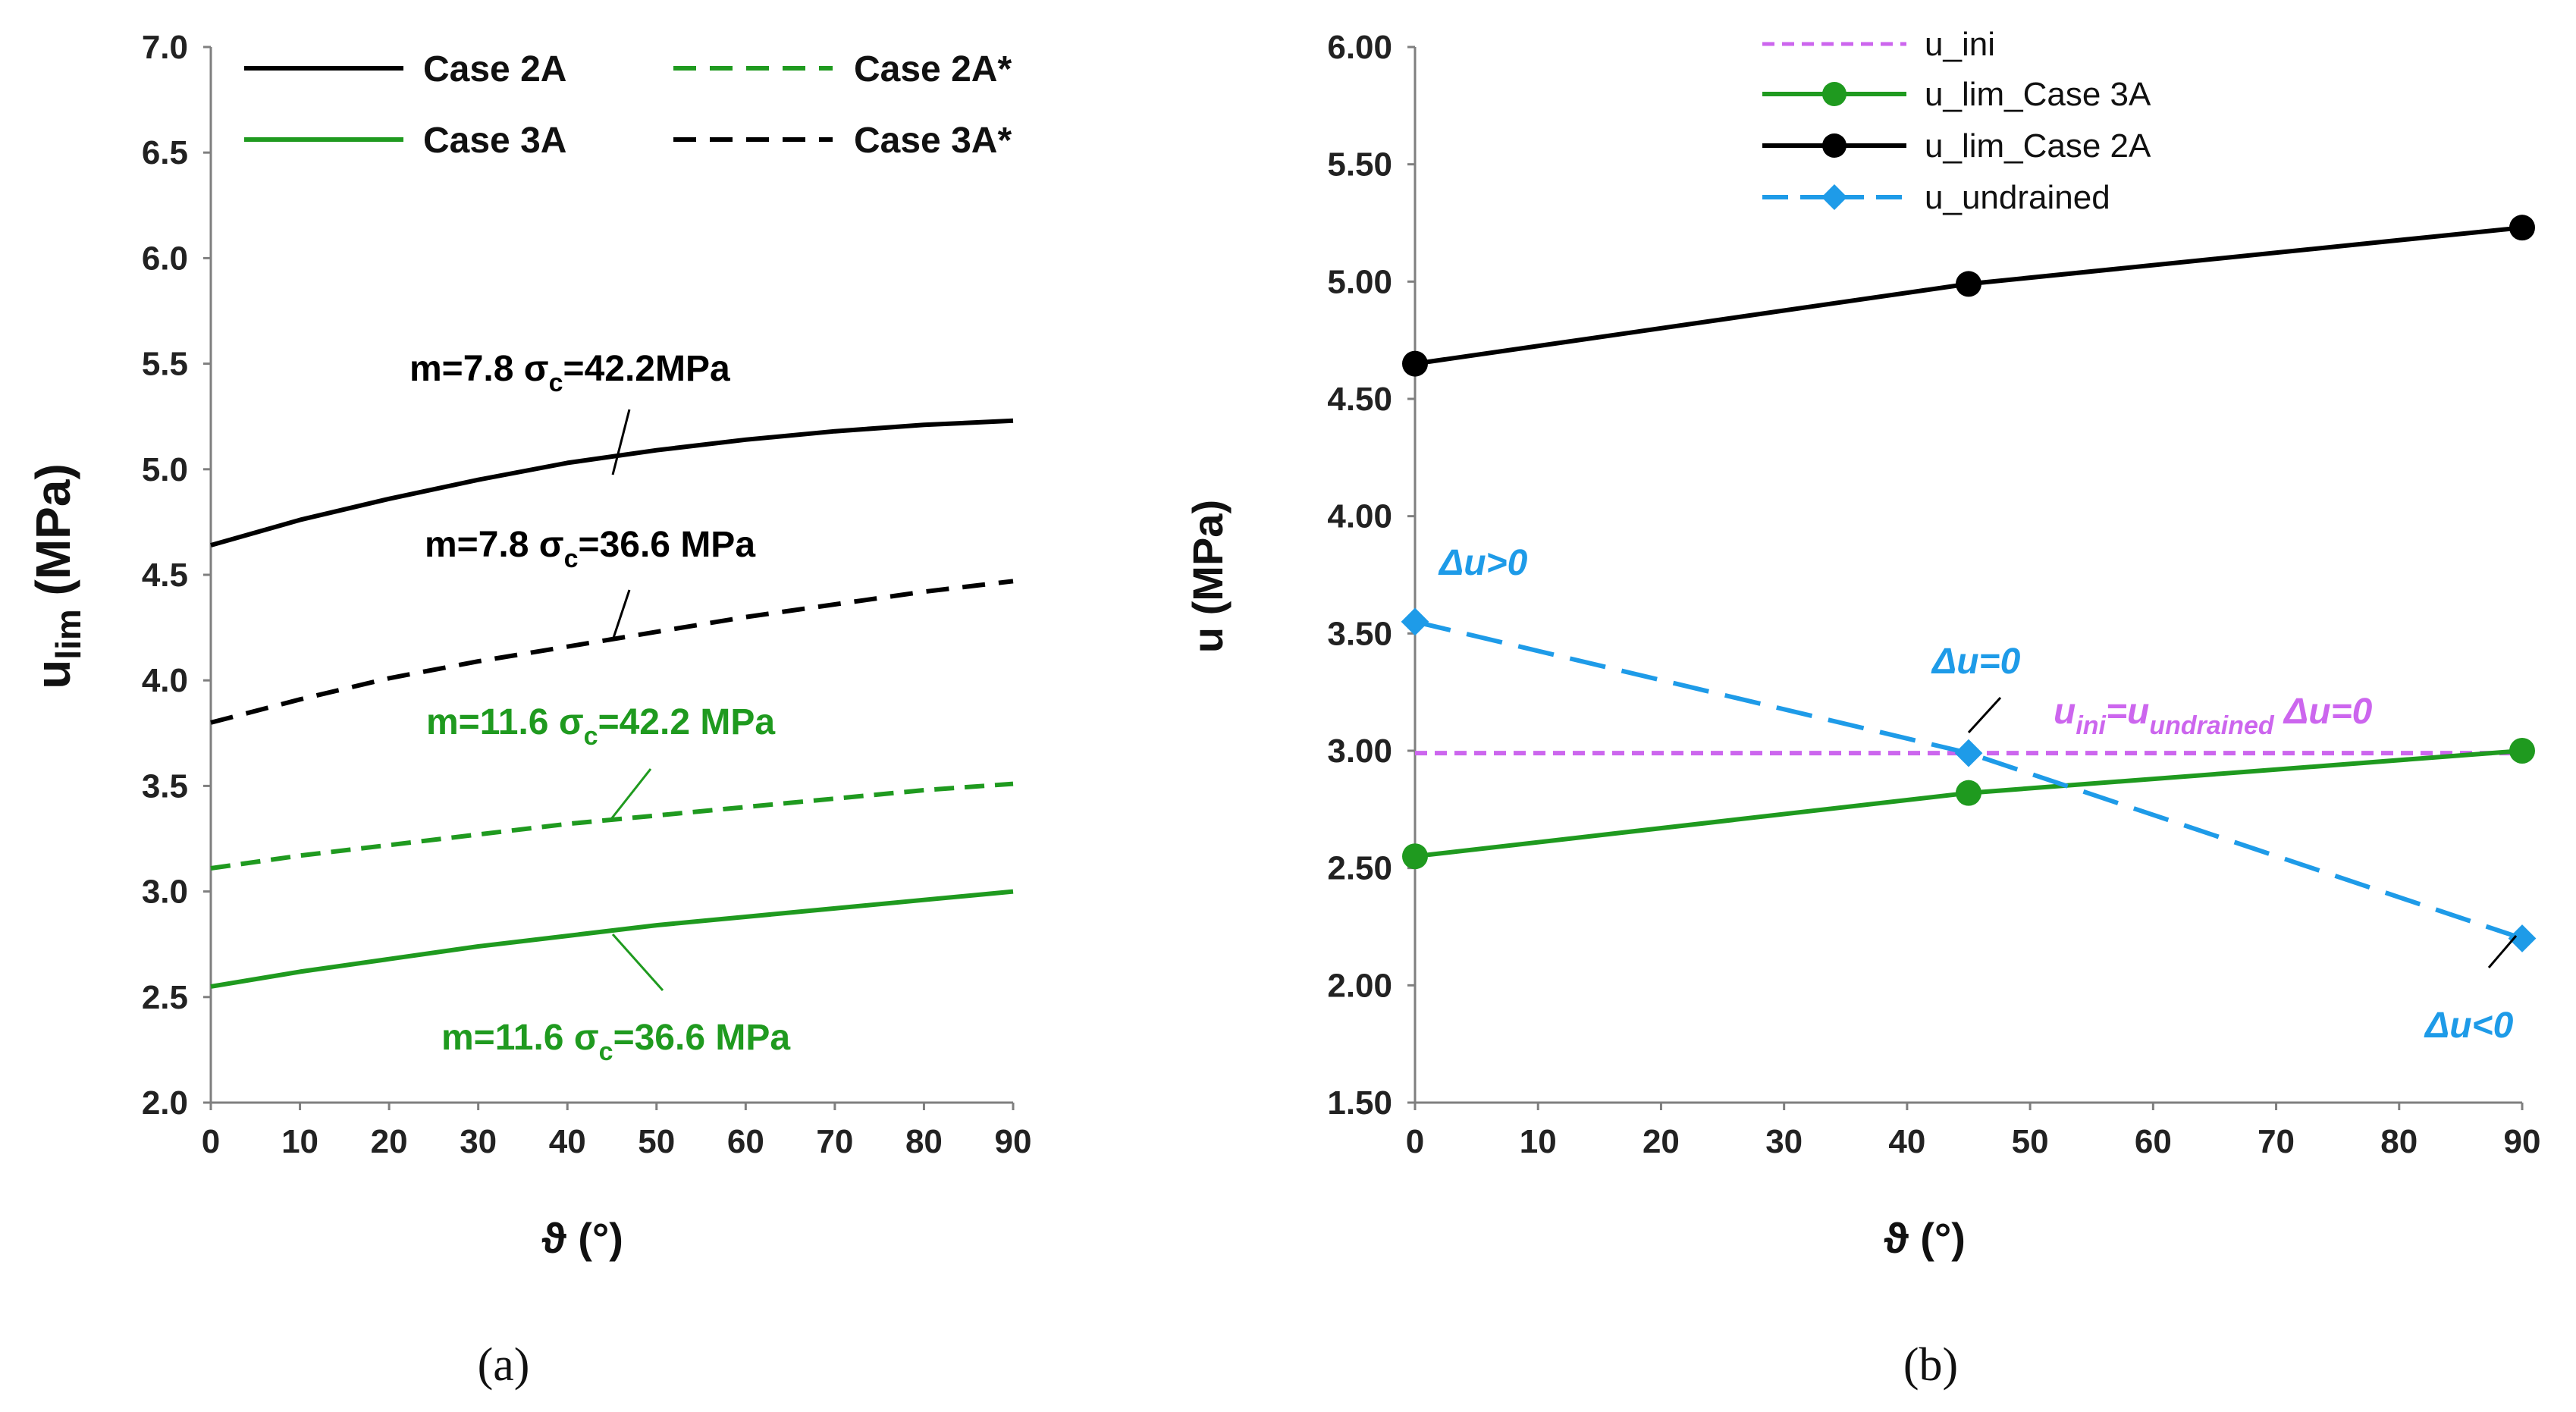 This screenshot has width=2576, height=1412. I want to click on a-legend: Case 2A Case 2A* Case 3A Case 3A*, so click(628, 105).